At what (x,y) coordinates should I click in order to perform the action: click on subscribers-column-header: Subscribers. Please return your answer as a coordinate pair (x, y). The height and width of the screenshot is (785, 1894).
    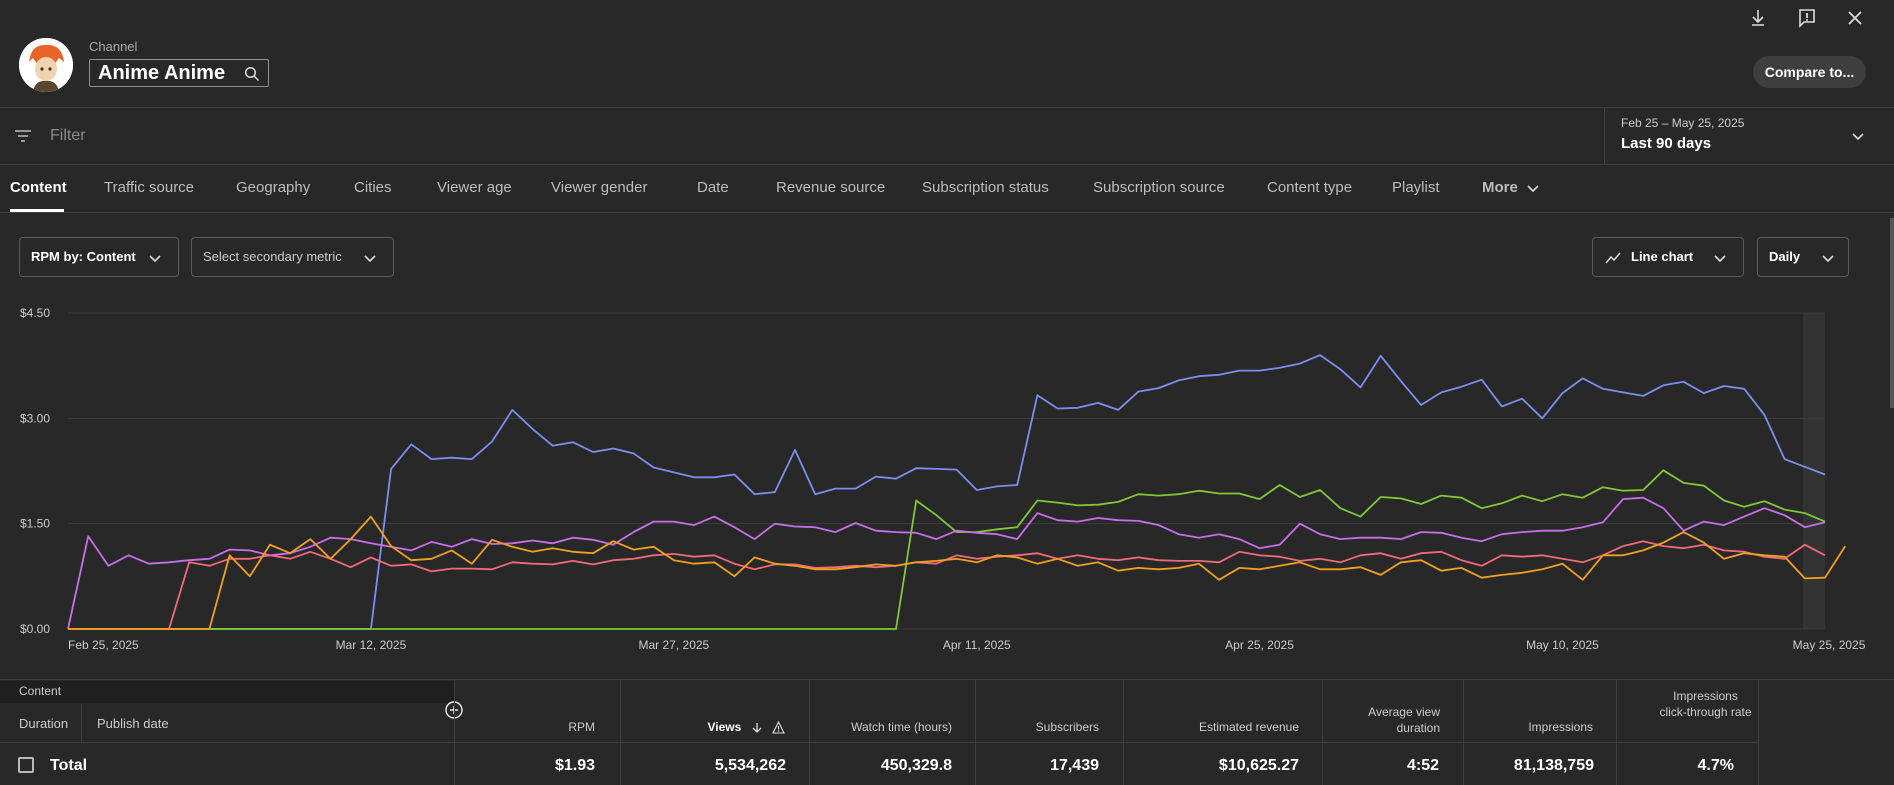
    Looking at the image, I should click on (1067, 727).